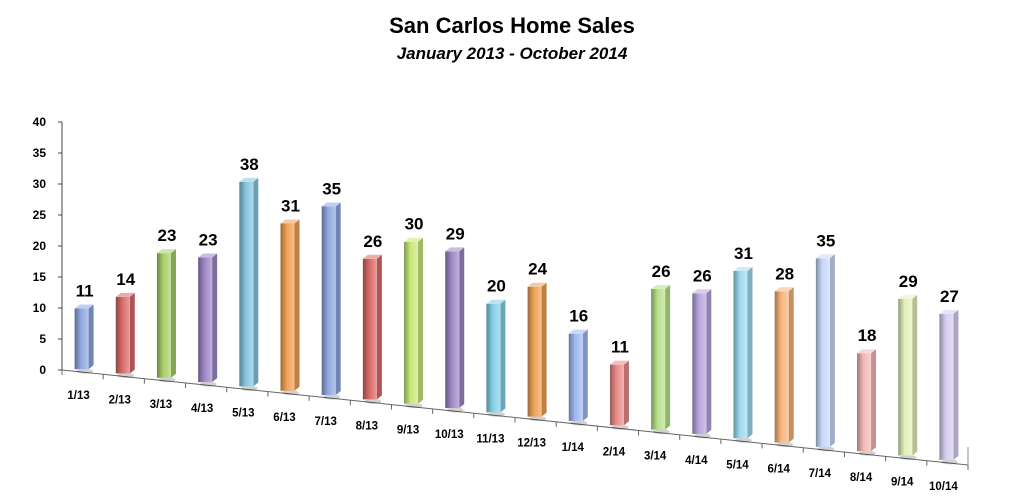 The width and height of the screenshot is (1024, 504). I want to click on x-tick-label: 11/13, so click(490, 439).